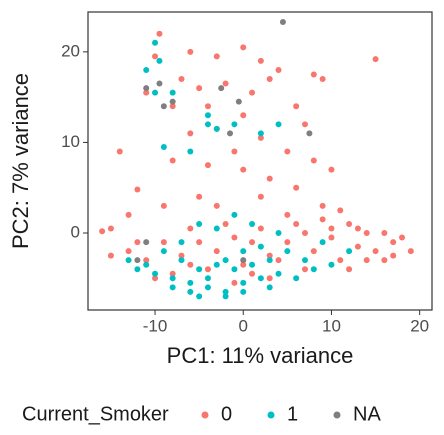 Image resolution: width=444 pixels, height=435 pixels. Describe the element at coordinates (260, 355) in the screenshot. I see `x-axis-title: PC1: 11% variance` at that location.